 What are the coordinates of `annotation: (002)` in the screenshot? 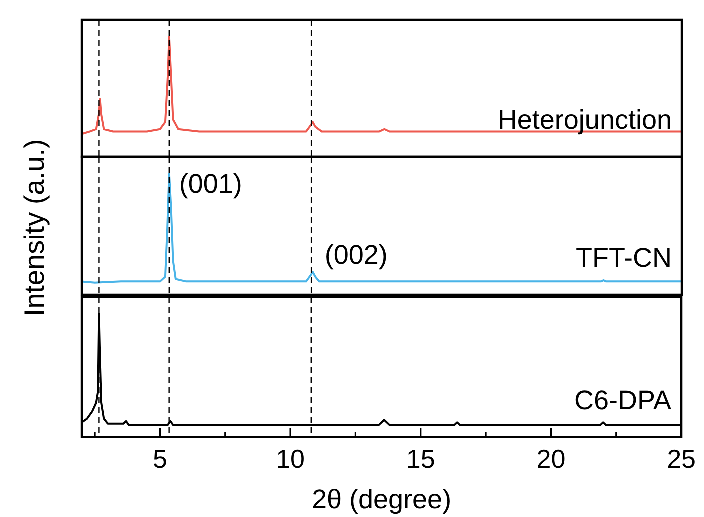 It's located at (356, 255).